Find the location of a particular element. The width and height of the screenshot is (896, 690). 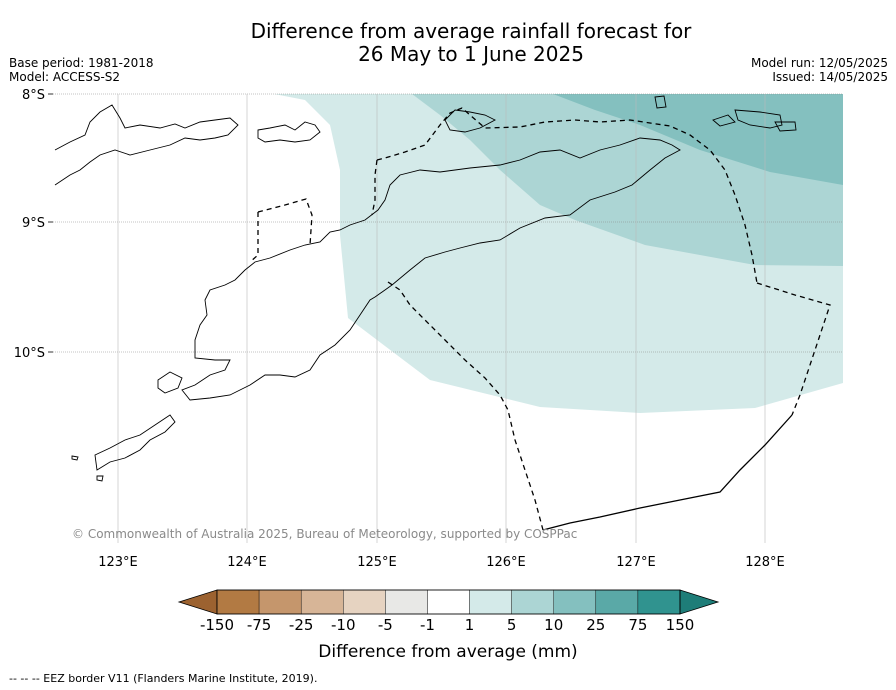

savu-coastline is located at coordinates (170, 382).